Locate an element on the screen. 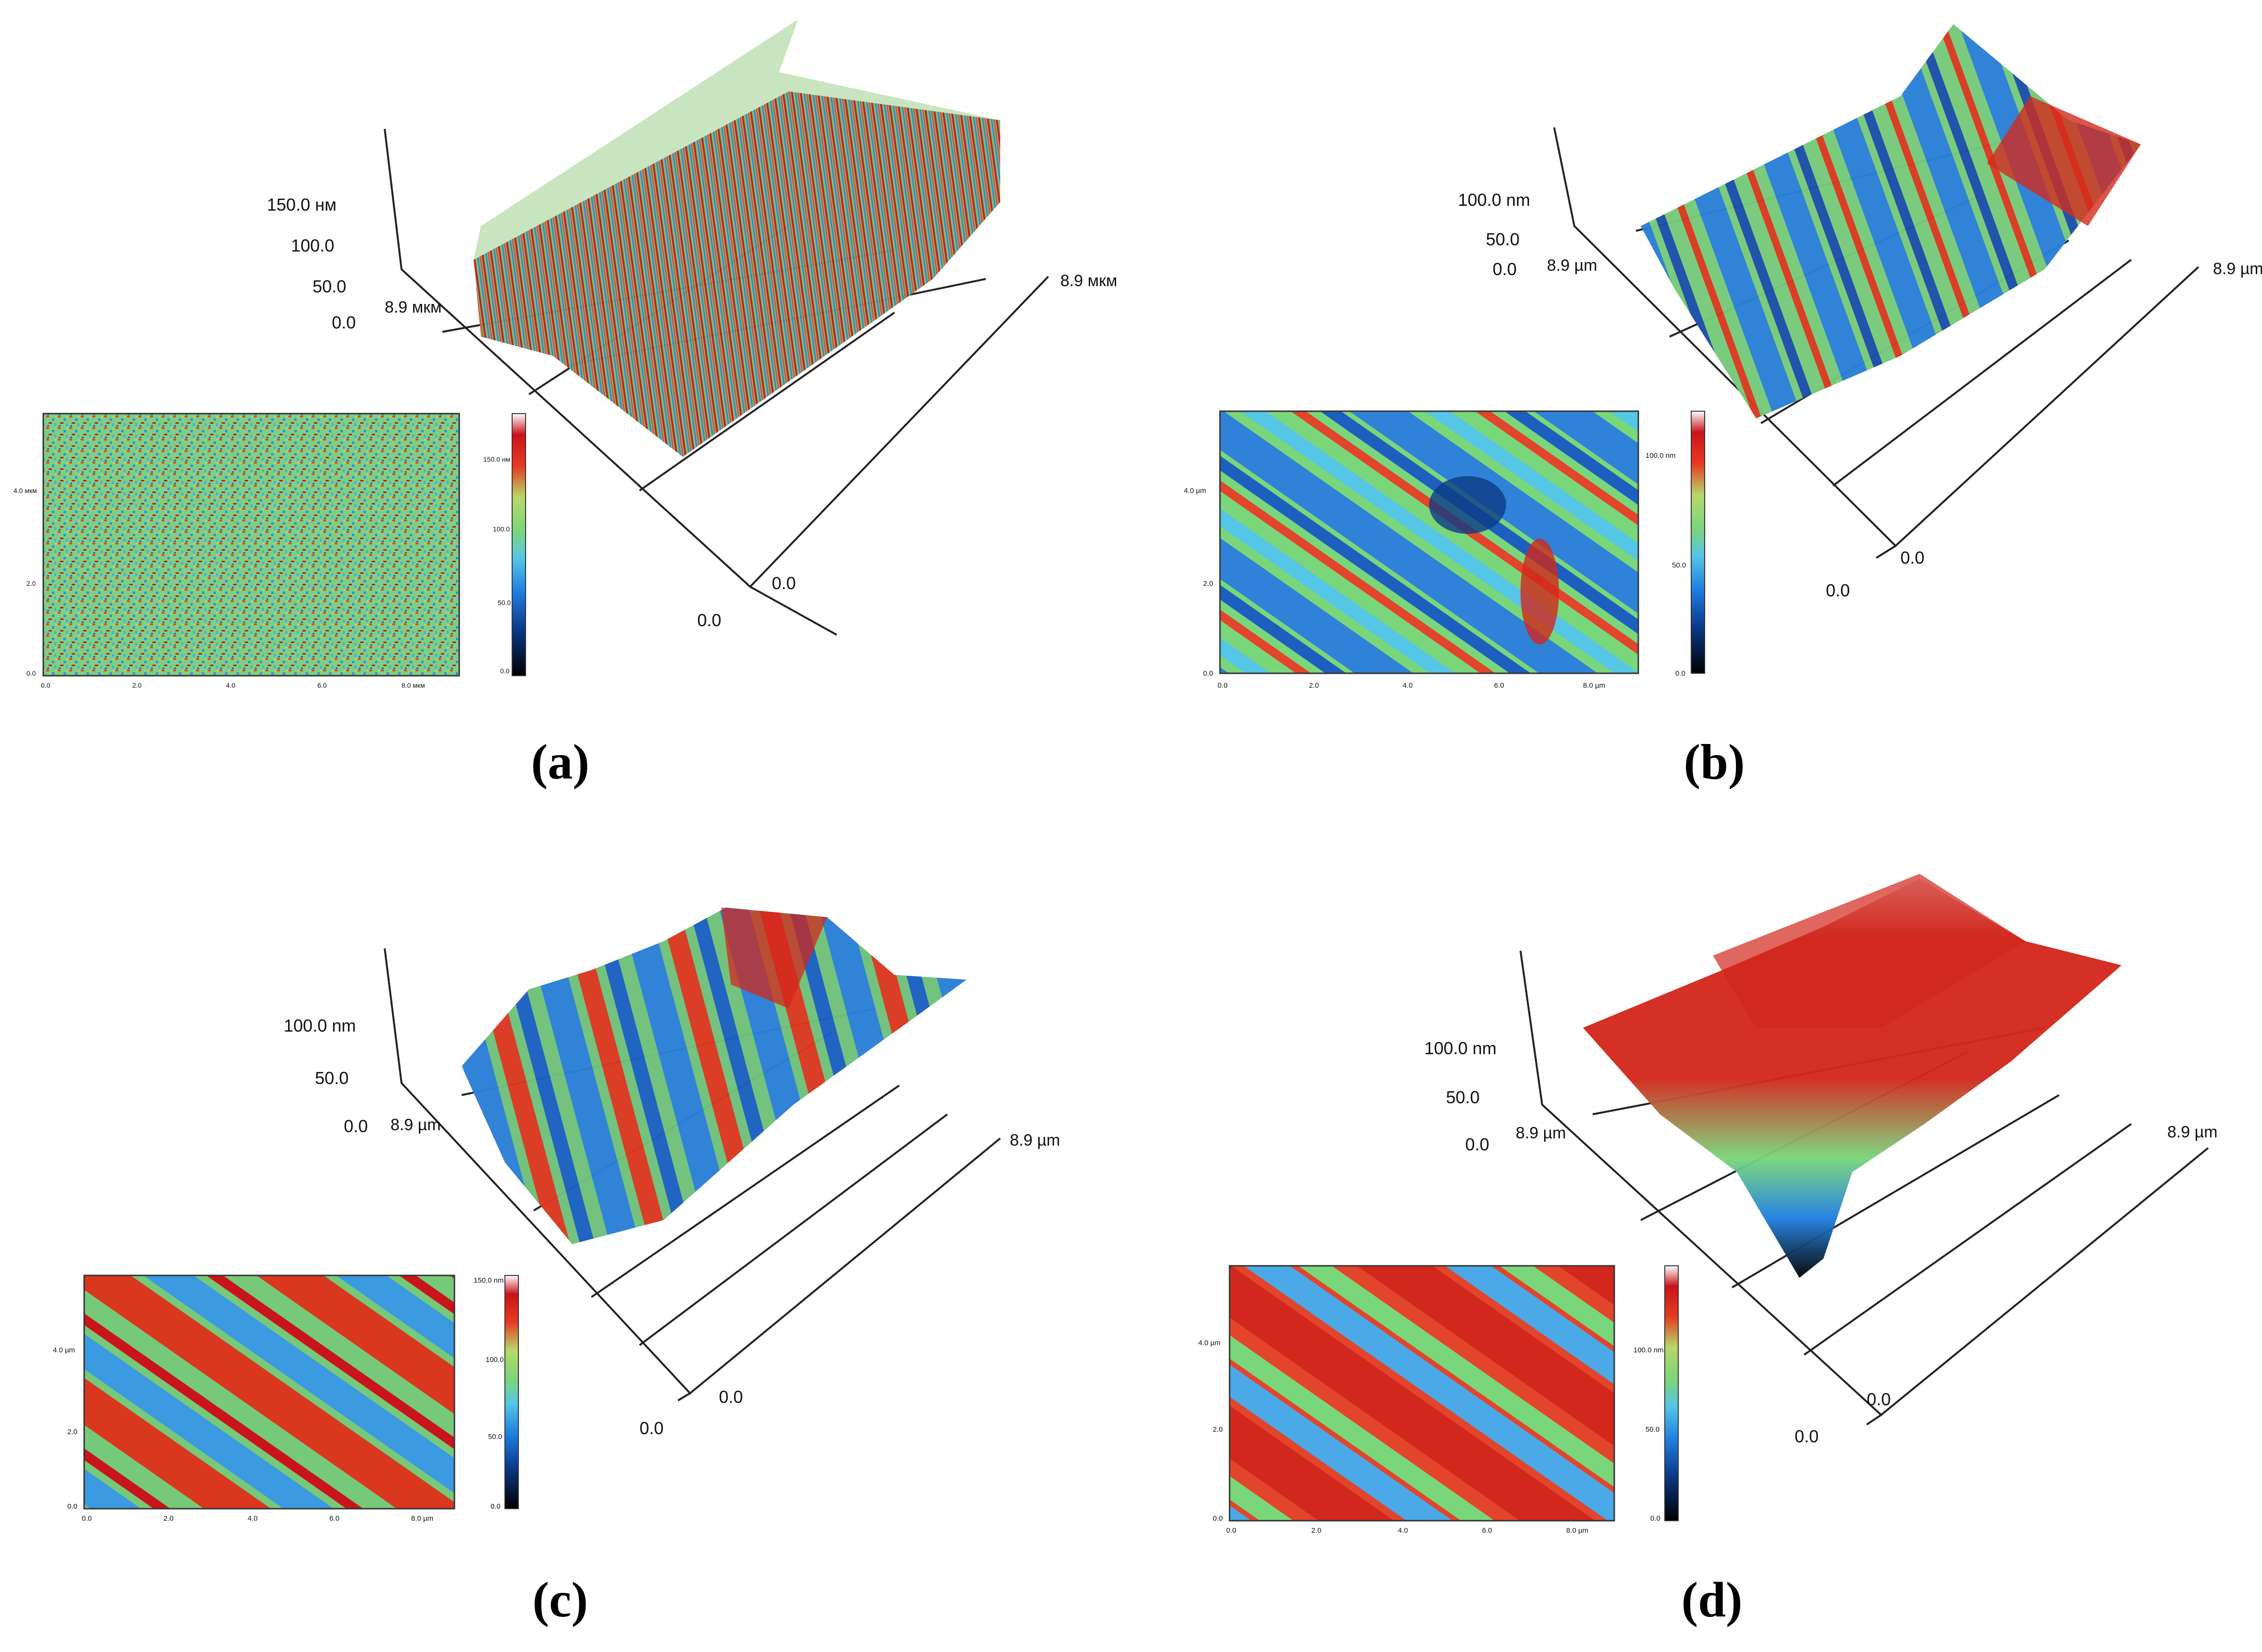 This screenshot has width=2262, height=1652. colorbar-tick-d-0: 100.0 nm is located at coordinates (1649, 1350).